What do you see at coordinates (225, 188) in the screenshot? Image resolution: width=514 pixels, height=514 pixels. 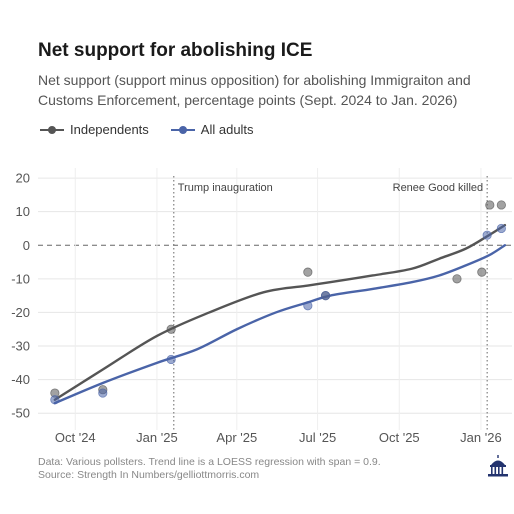 I see `annotation-label: Trump inauguration` at bounding box center [225, 188].